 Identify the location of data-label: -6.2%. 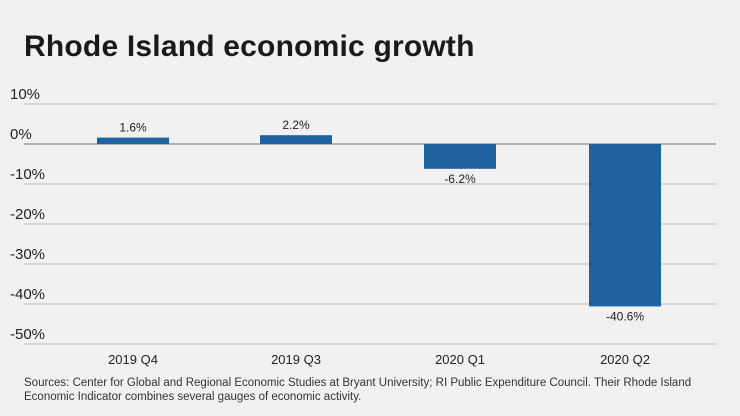
(460, 179).